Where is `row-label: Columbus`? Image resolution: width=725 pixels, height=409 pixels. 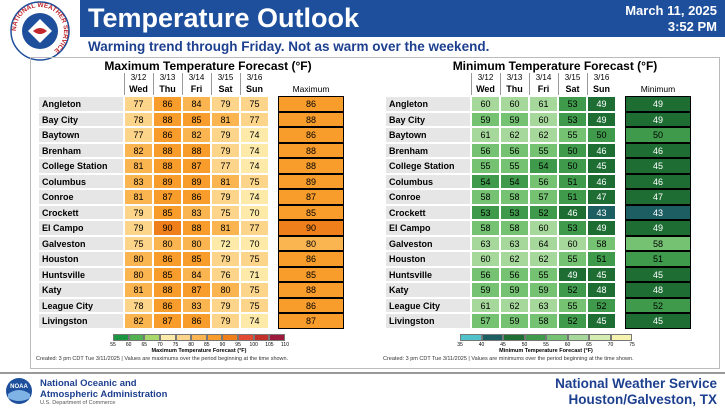
row-label: Columbus is located at coordinates (428, 181).